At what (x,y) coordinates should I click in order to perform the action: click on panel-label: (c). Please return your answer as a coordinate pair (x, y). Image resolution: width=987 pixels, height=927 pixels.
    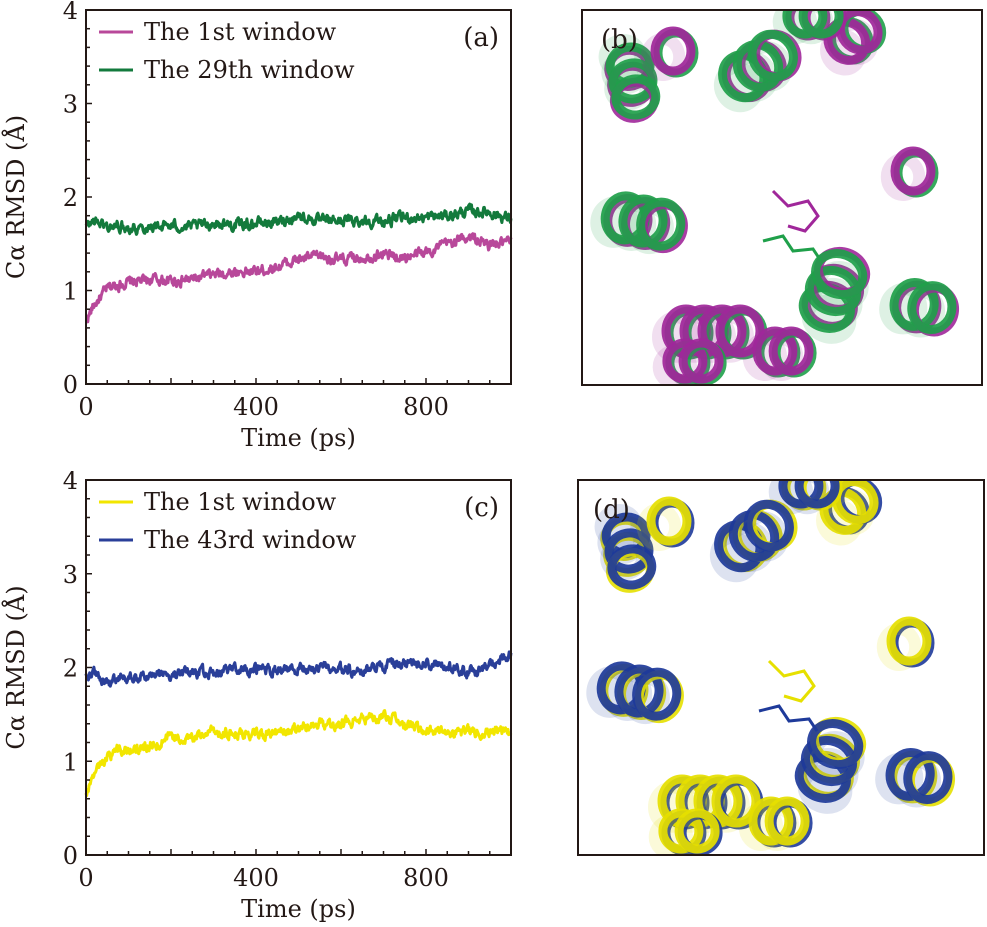
    Looking at the image, I should click on (481, 508).